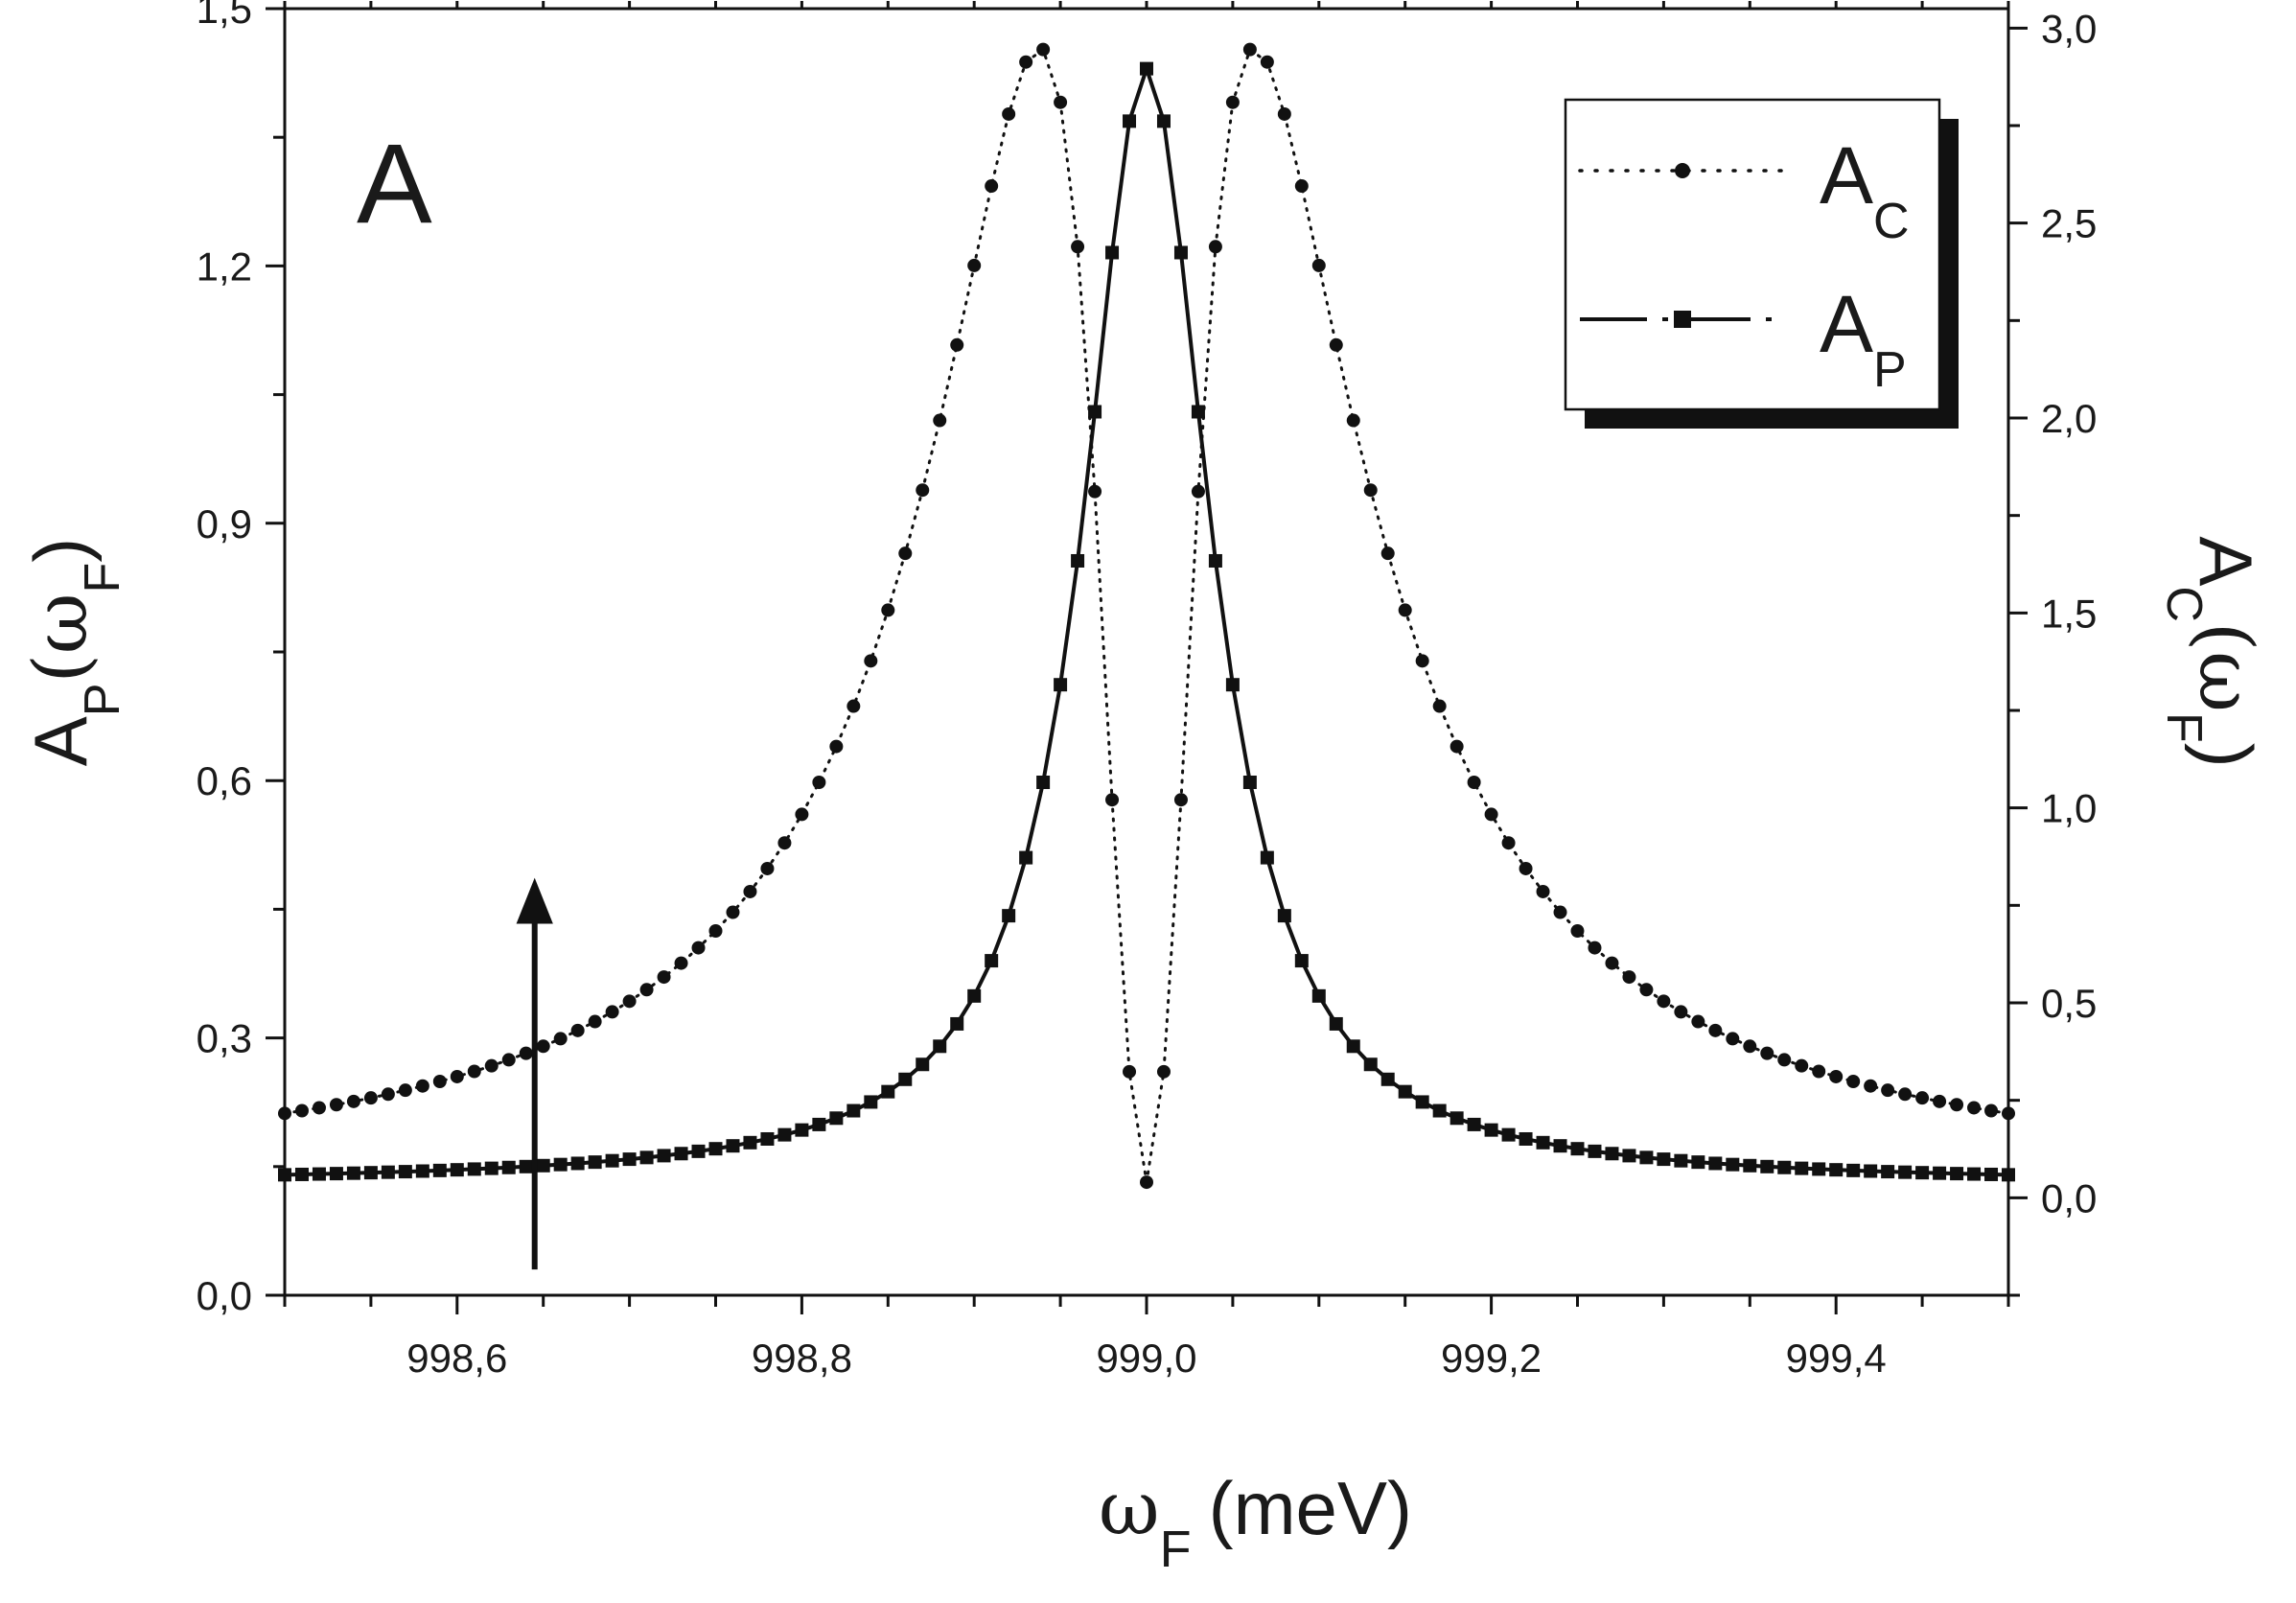 The height and width of the screenshot is (1603, 2296). What do you see at coordinates (1836, 1358) in the screenshot?
I see `x-tick-label: 999,4` at bounding box center [1836, 1358].